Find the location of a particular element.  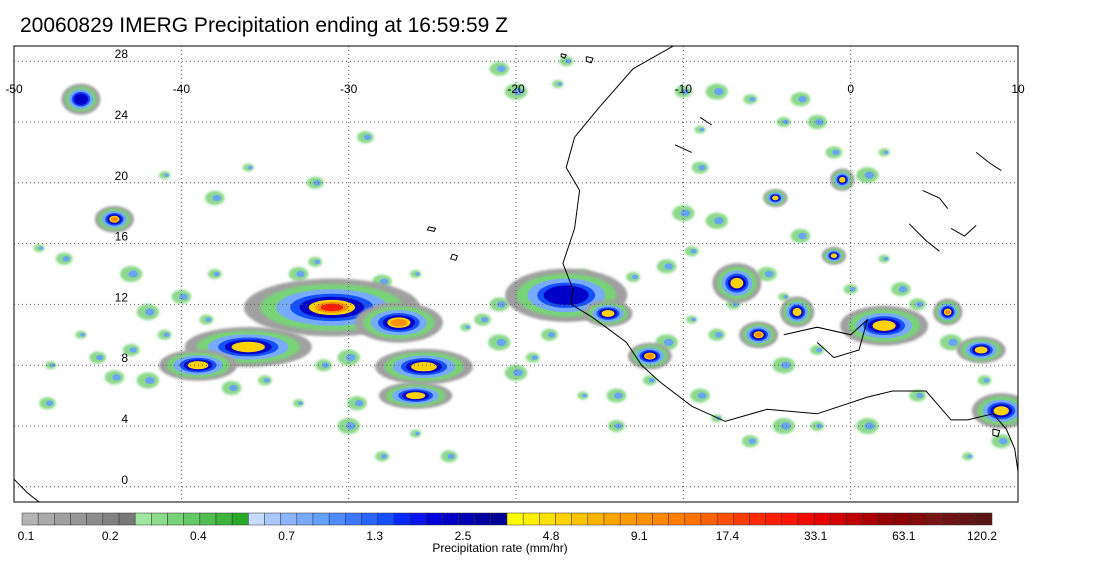

lat-tick-label: 8 is located at coordinates (124, 358).